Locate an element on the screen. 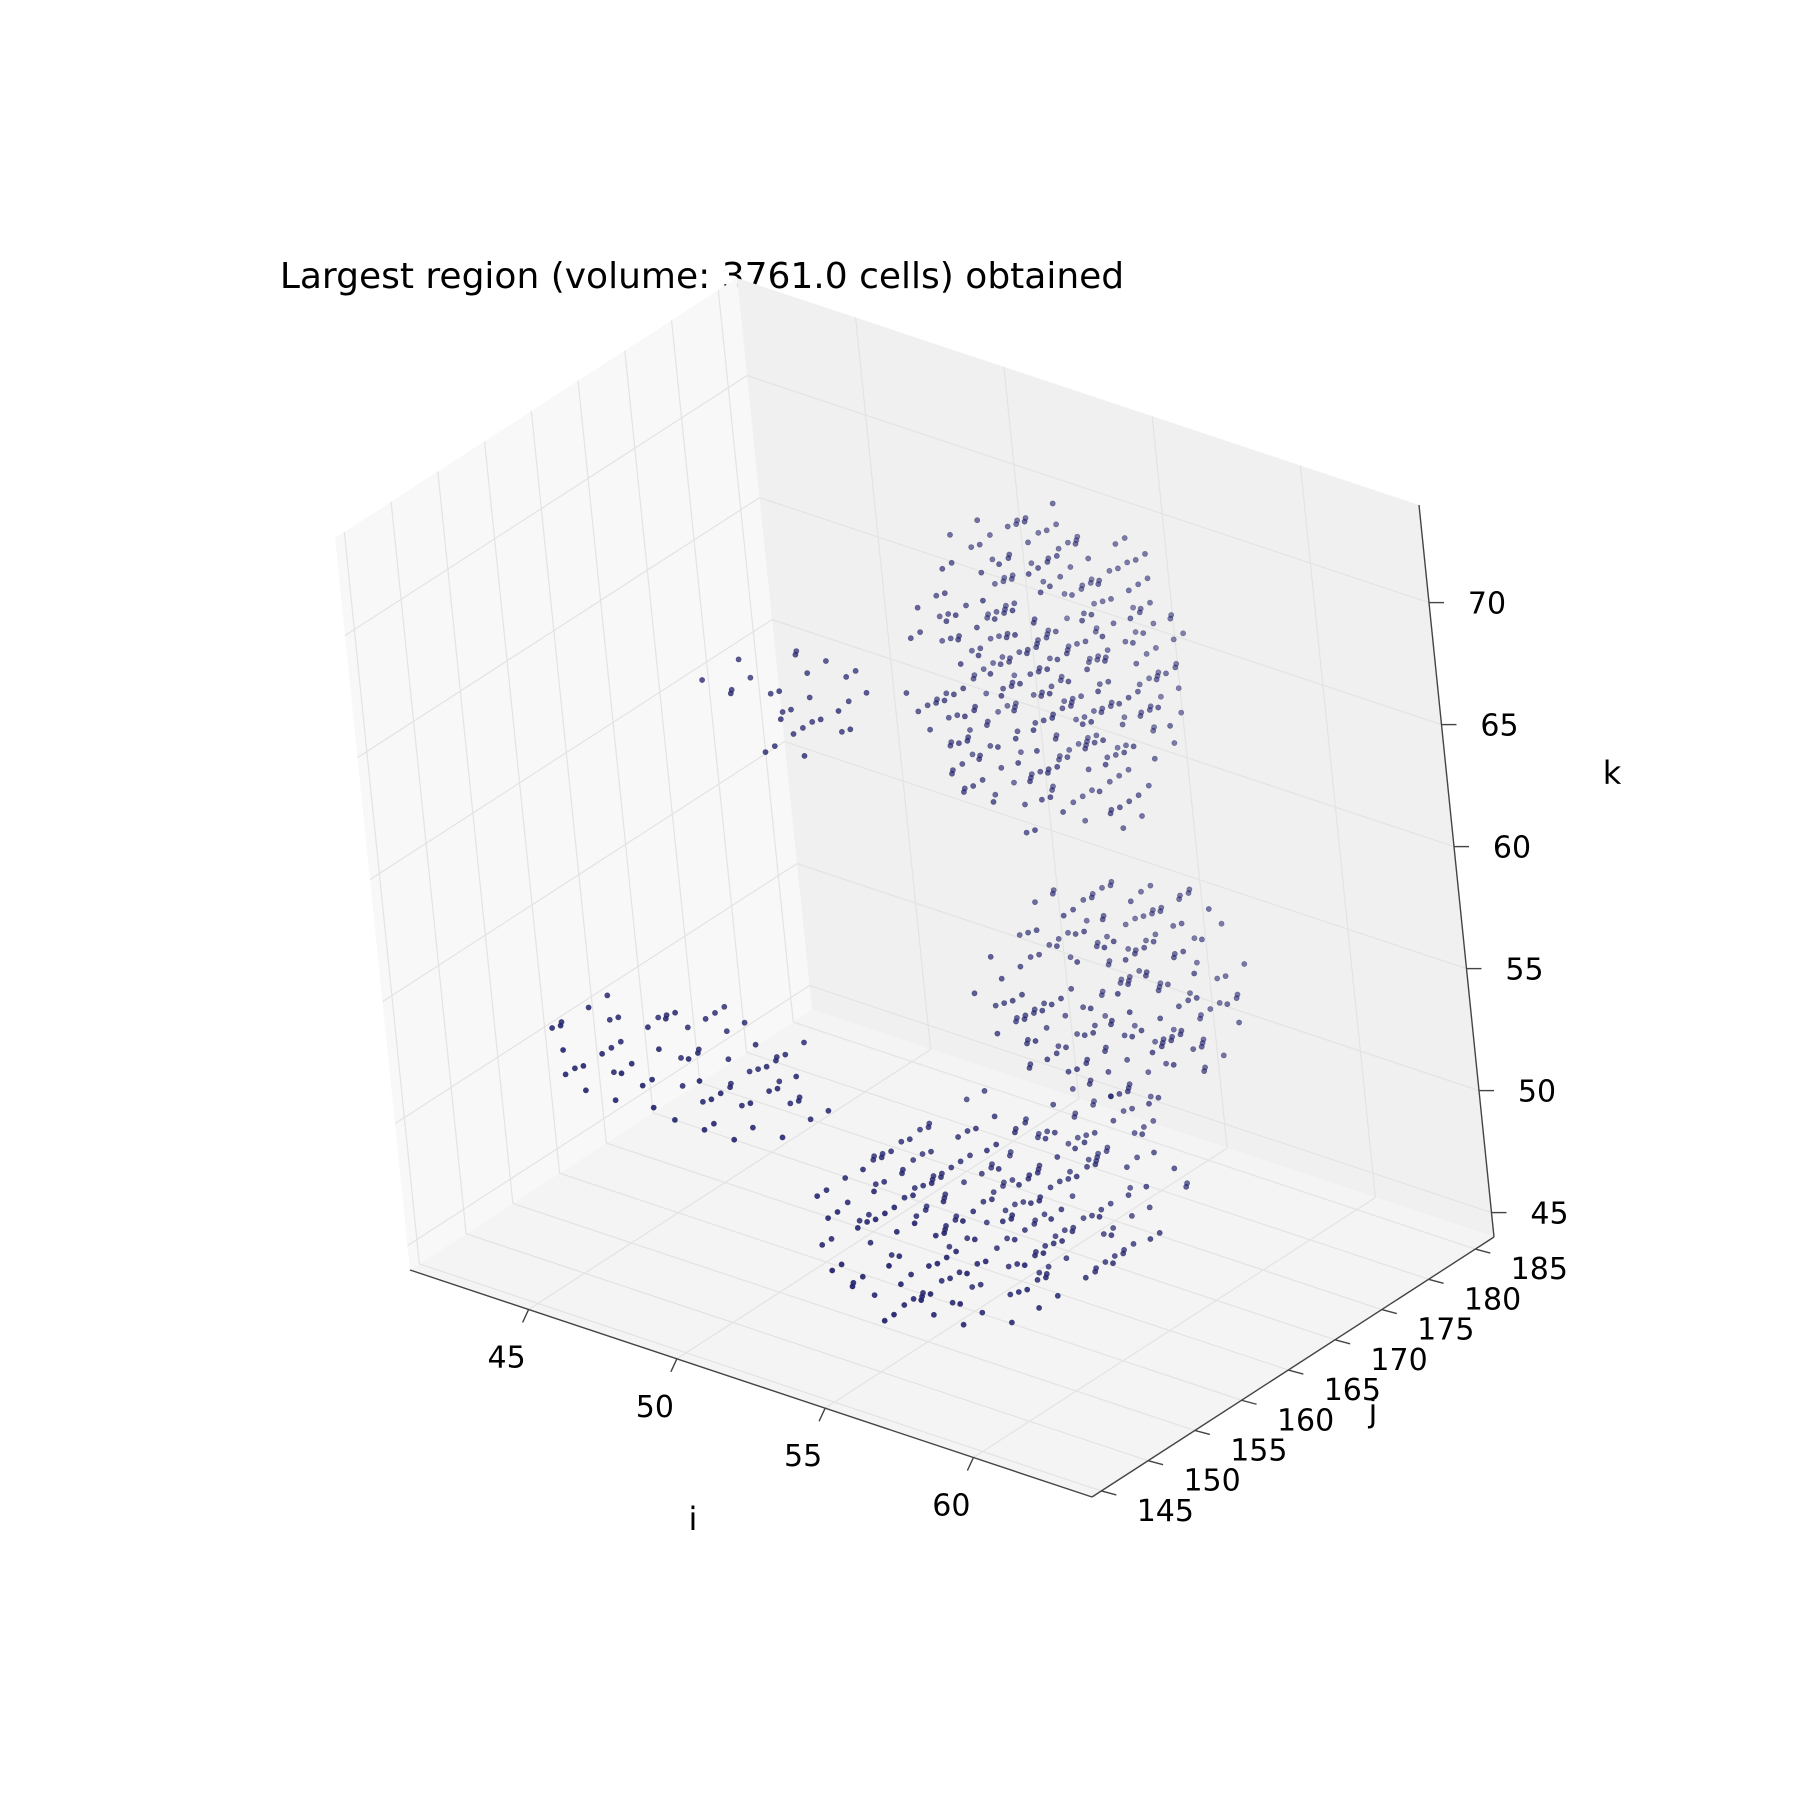 The height and width of the screenshot is (1800, 1800). k-tick-label: 60 is located at coordinates (1512, 848).